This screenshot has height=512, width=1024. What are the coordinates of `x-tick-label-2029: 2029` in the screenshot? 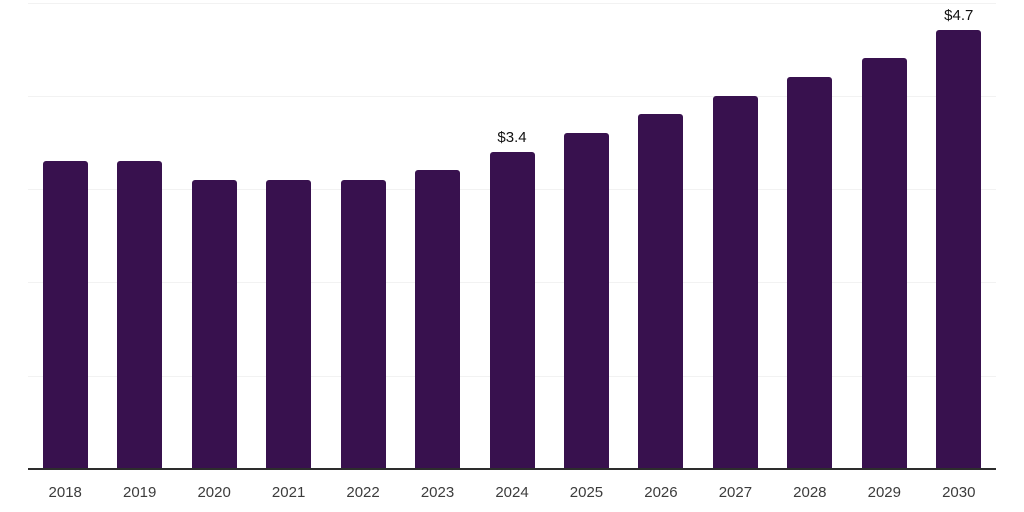 It's located at (884, 492).